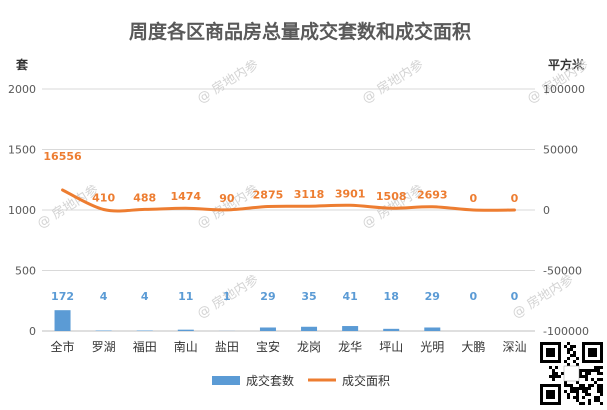 The height and width of the screenshot is (410, 607). What do you see at coordinates (32, 331) in the screenshot?
I see `left-tick-label: 0` at bounding box center [32, 331].